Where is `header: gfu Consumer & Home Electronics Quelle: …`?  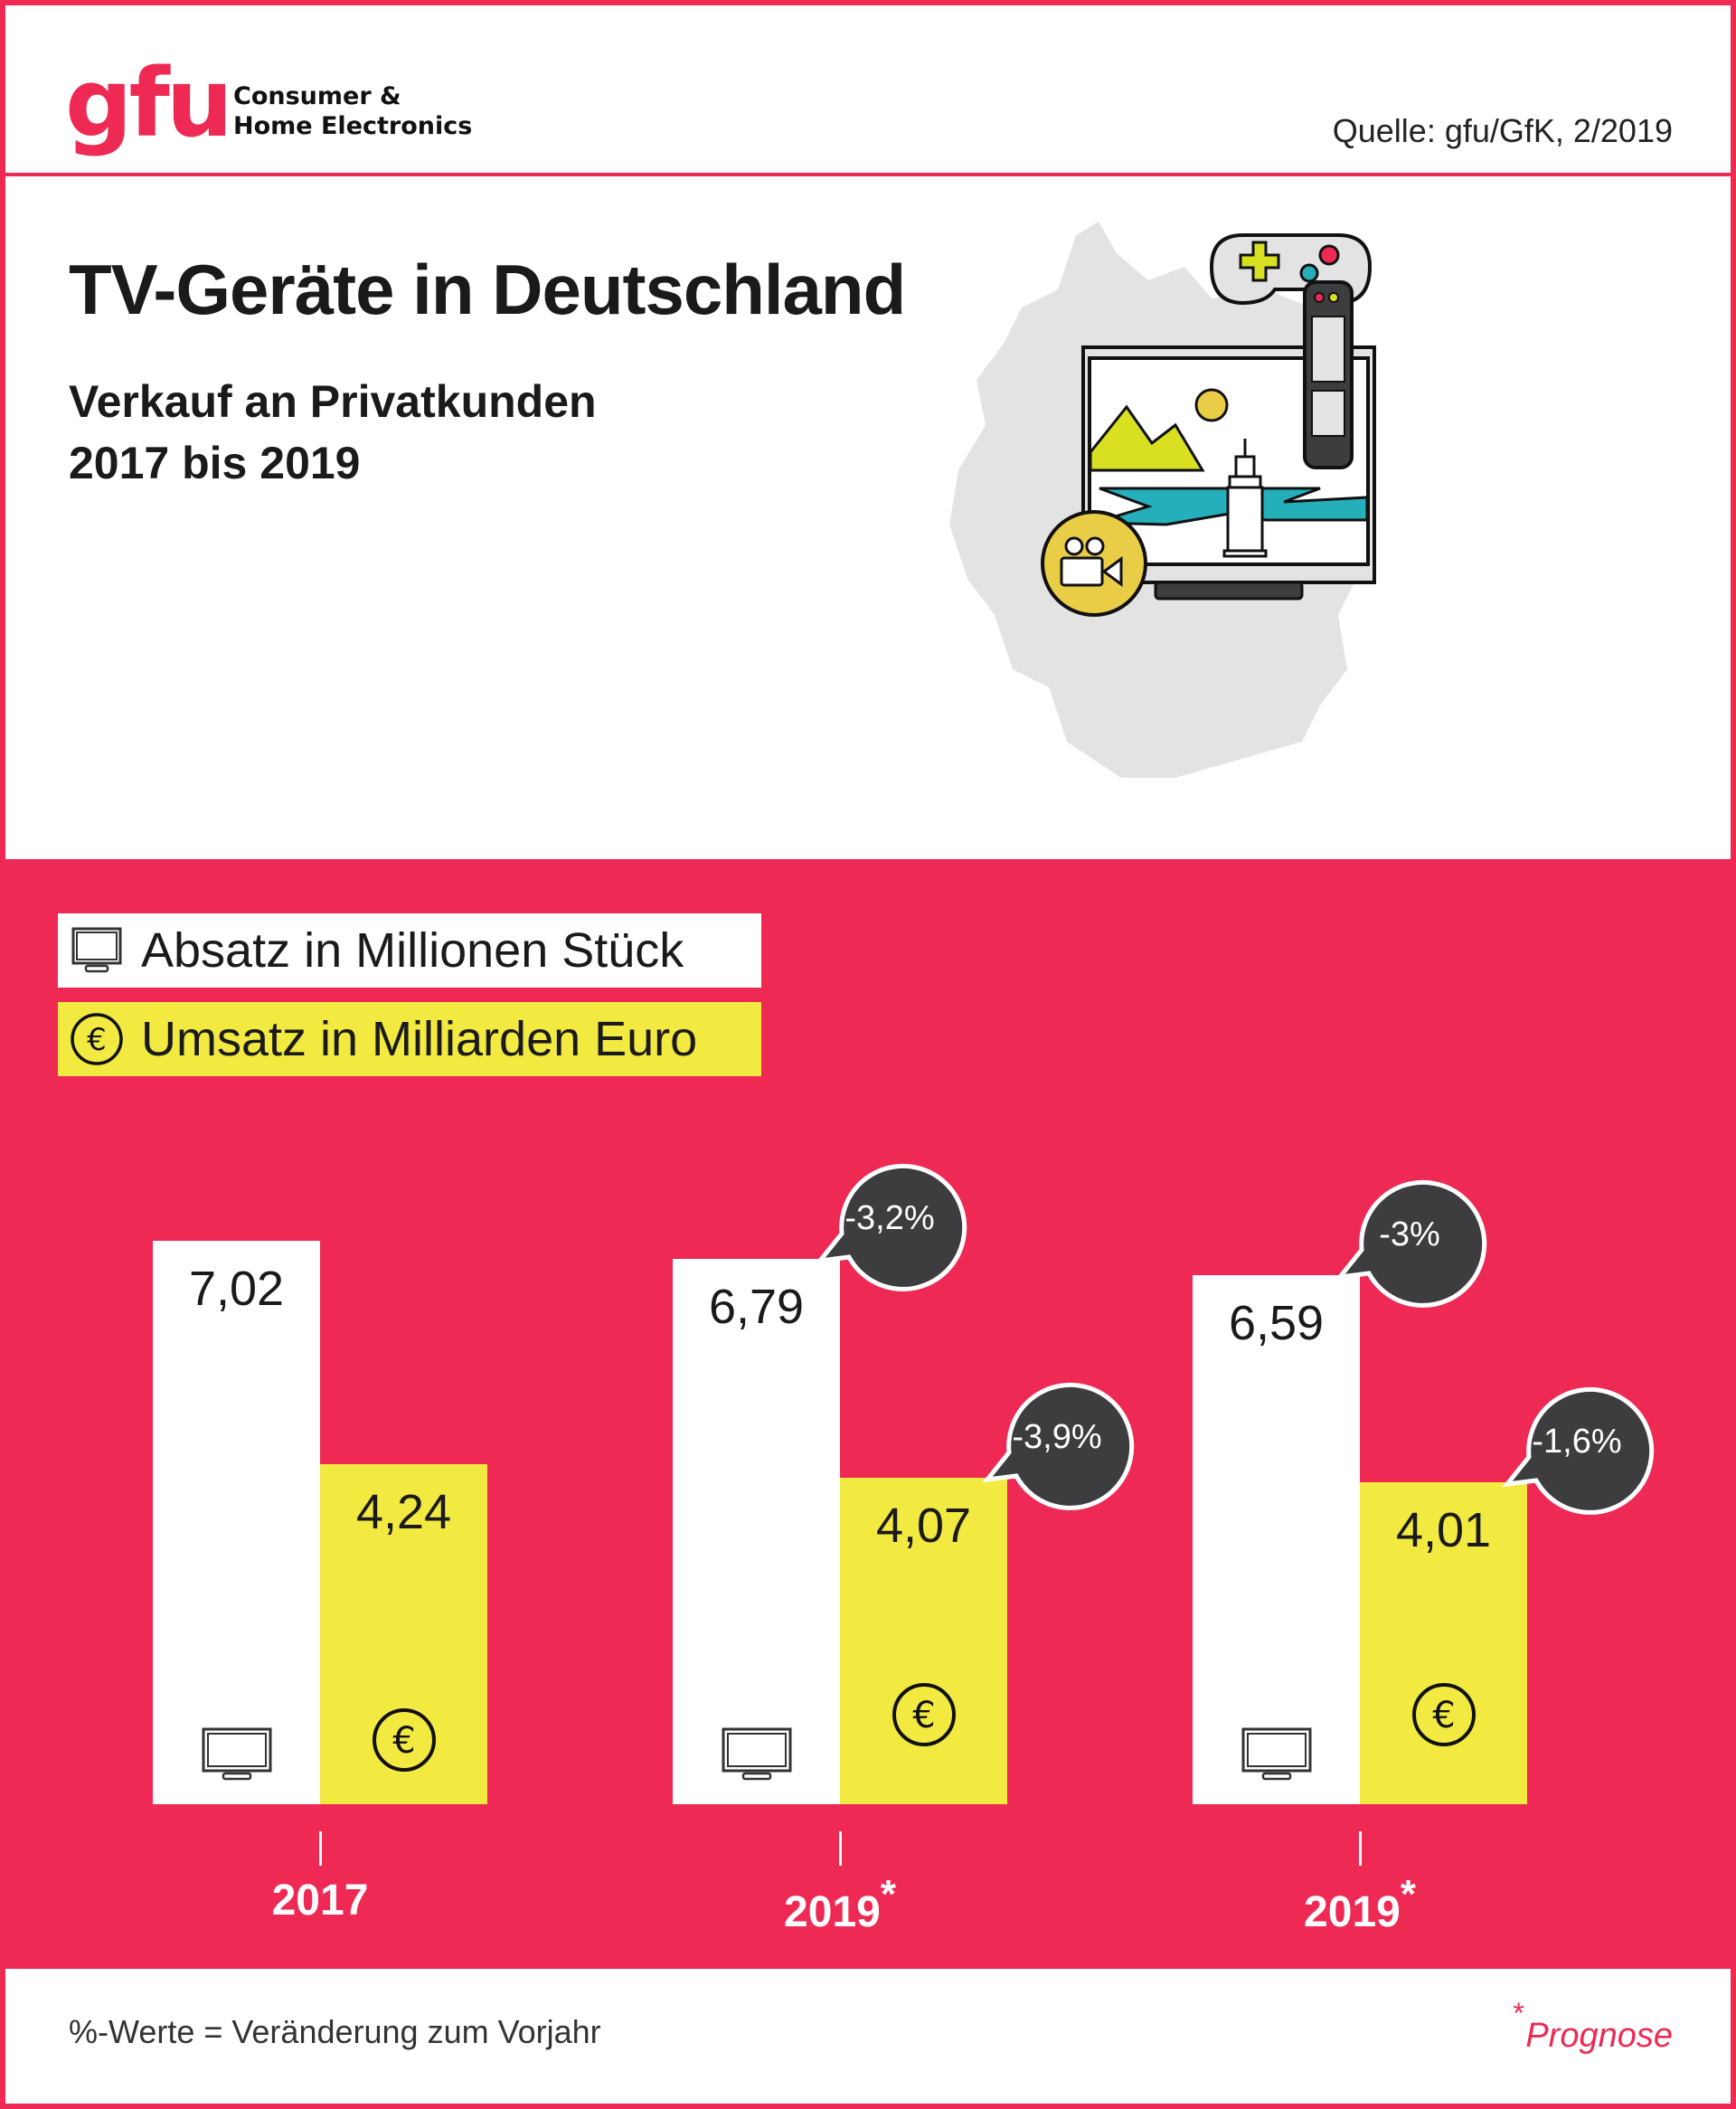 header: gfu Consumer & Home Electronics Quelle: … is located at coordinates (868, 88).